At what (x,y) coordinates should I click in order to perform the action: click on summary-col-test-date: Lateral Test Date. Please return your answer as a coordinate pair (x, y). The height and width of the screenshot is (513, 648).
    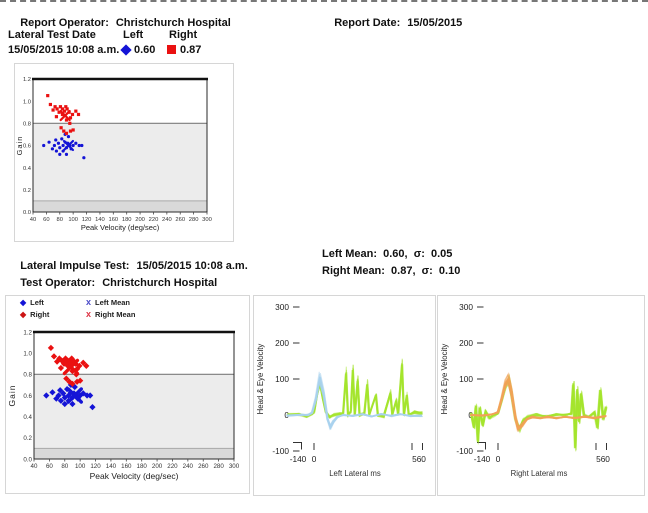
    Looking at the image, I should click on (52, 35).